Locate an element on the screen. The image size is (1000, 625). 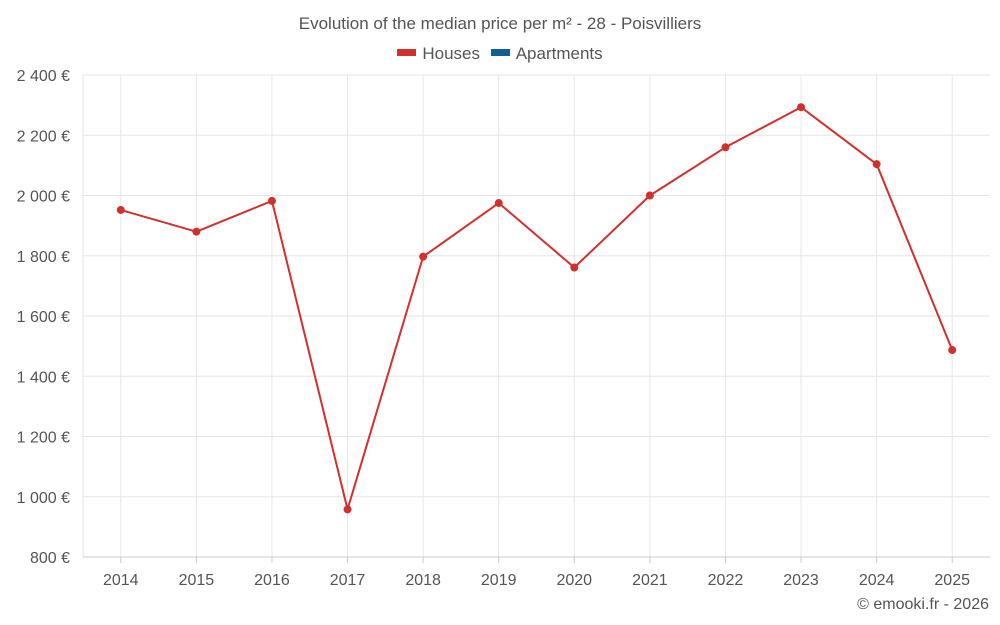
legend-item-houses: Houses is located at coordinates (438, 54).